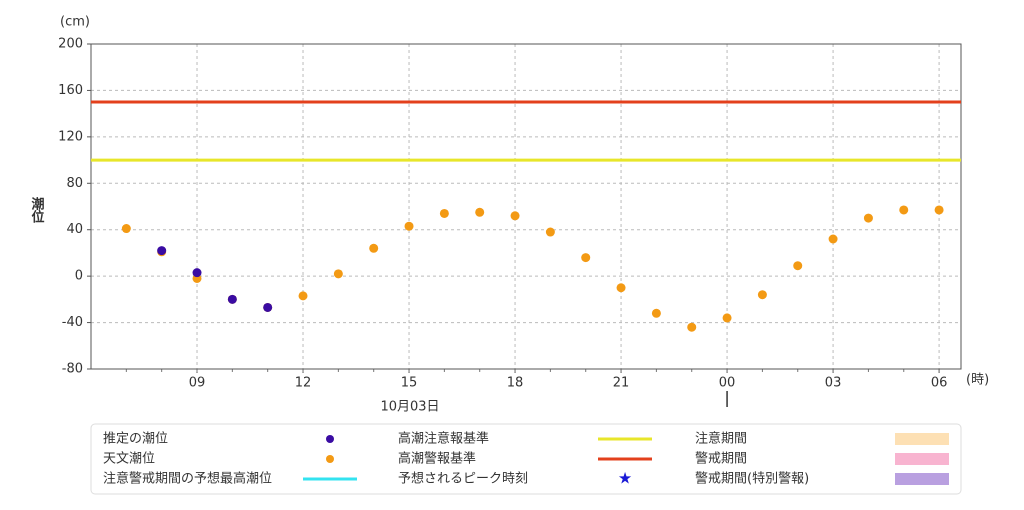 The width and height of the screenshot is (1024, 510). What do you see at coordinates (526, 459) in the screenshot?
I see `legend-box` at bounding box center [526, 459].